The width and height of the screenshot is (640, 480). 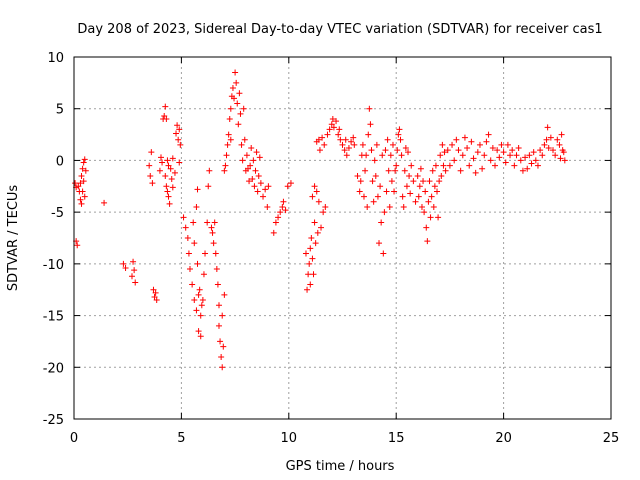 I want to click on x-tick-label: 25, so click(x=611, y=438).